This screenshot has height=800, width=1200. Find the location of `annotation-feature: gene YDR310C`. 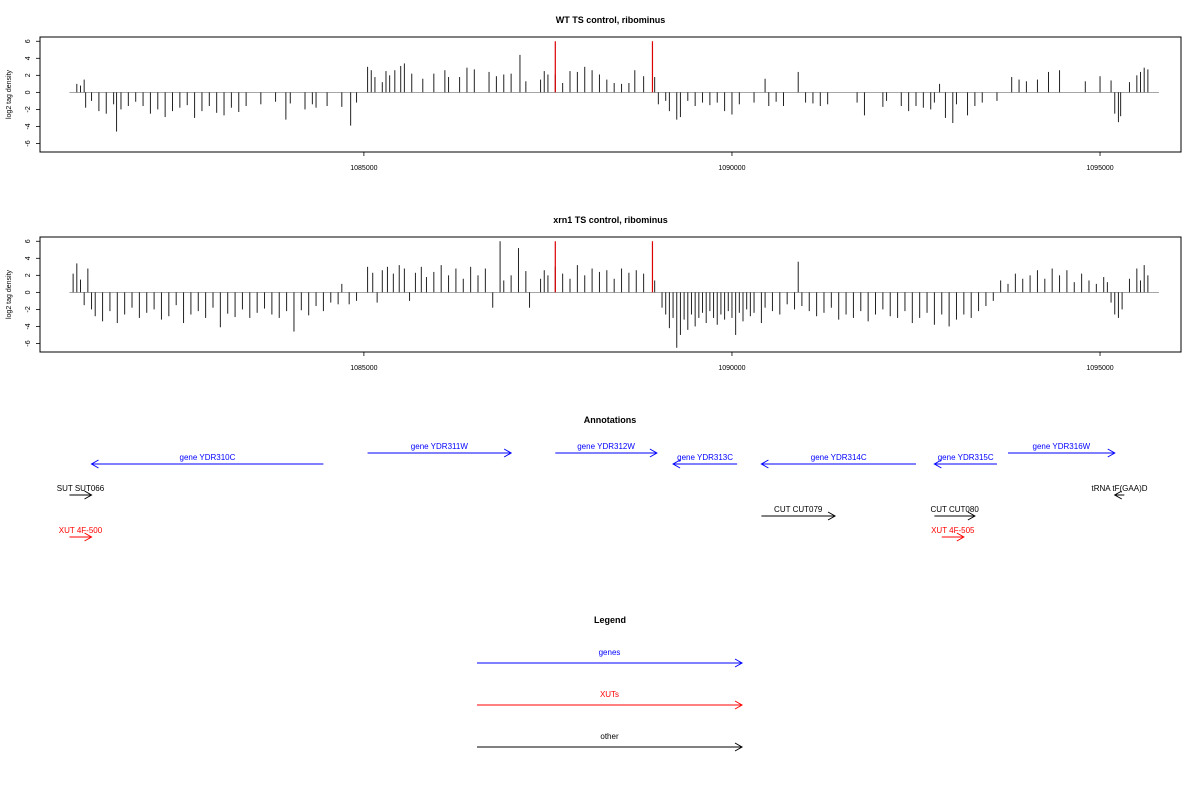

annotation-feature: gene YDR310C is located at coordinates (207, 461).